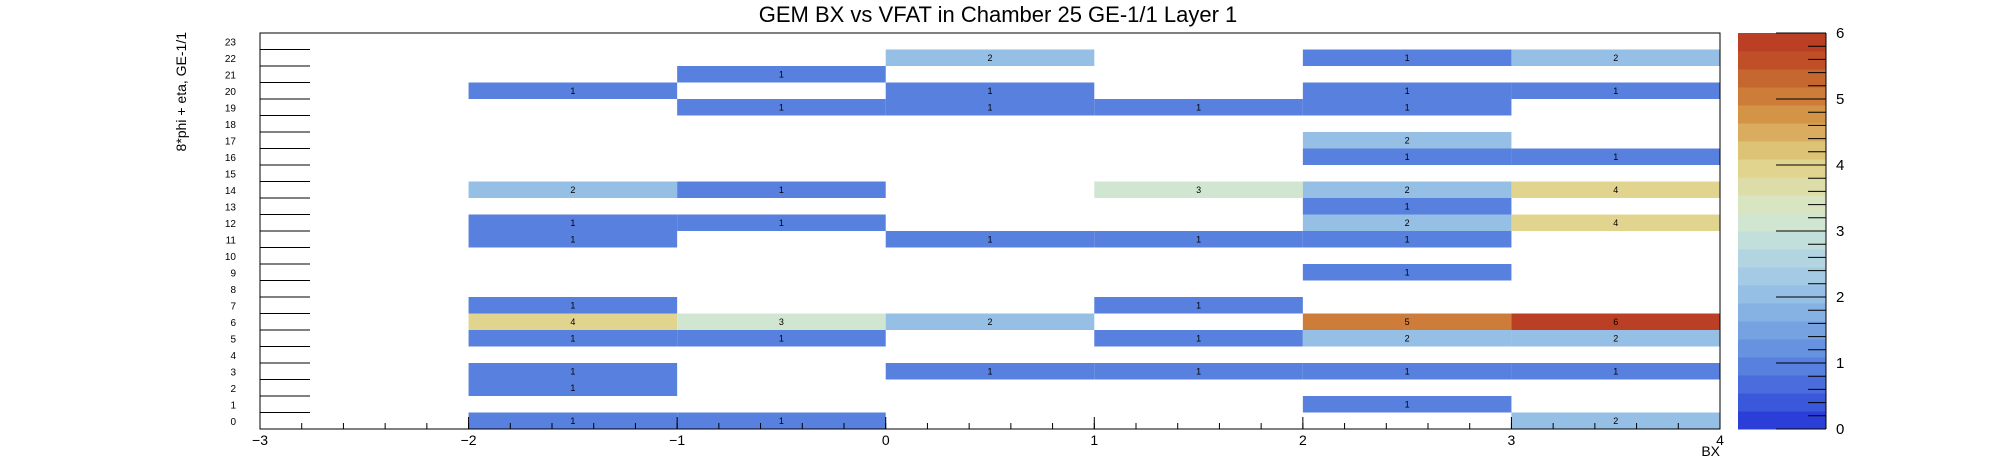 This screenshot has height=472, width=1996. I want to click on y-tick-label: 14, so click(231, 191).